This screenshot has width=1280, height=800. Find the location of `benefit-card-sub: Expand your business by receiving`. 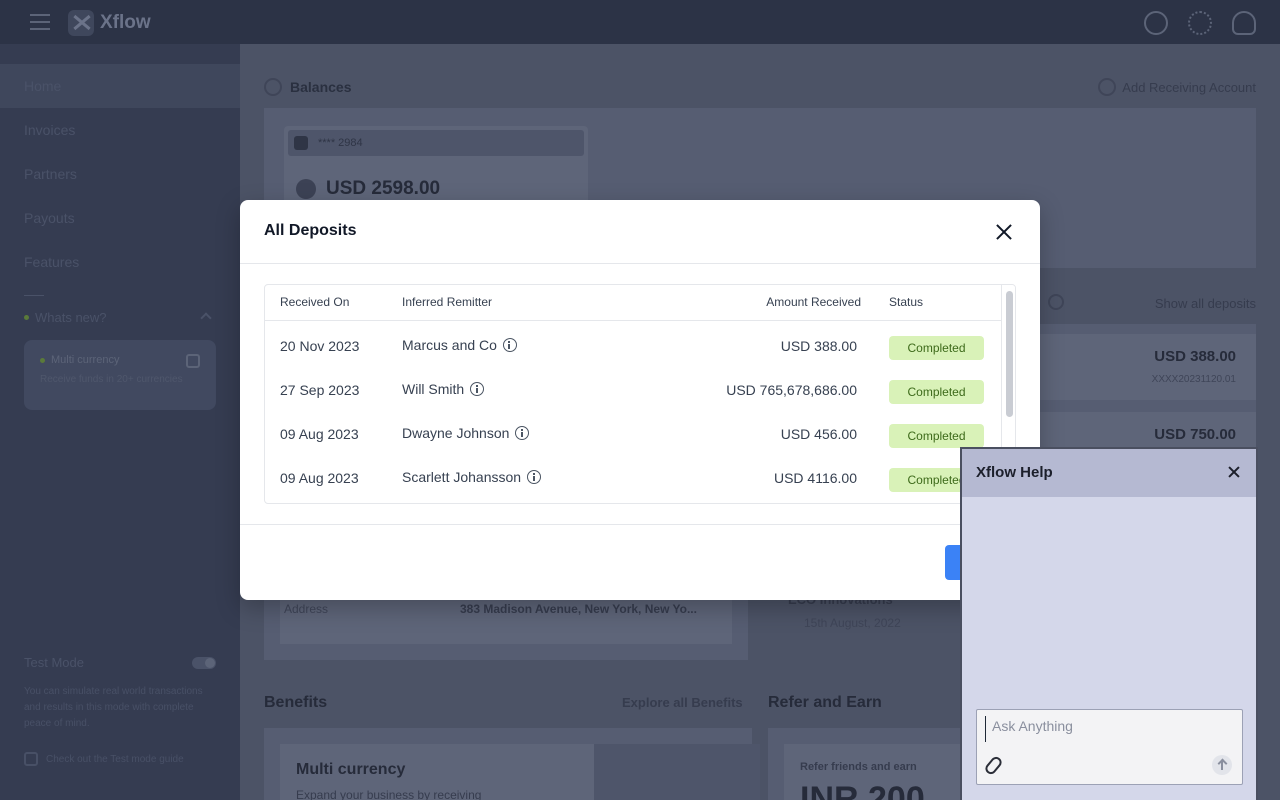

benefit-card-sub: Expand your business by receiving is located at coordinates (389, 794).